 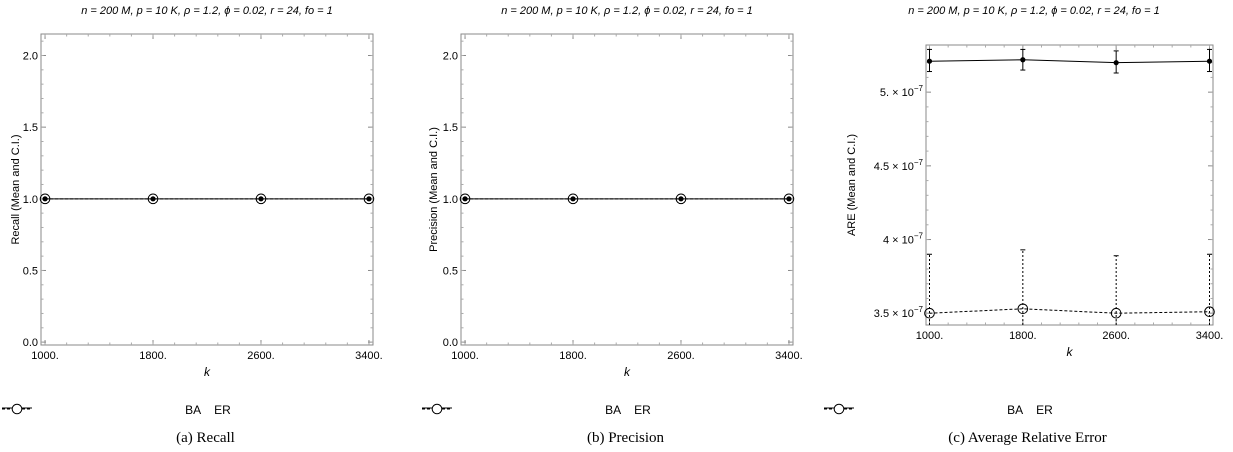 What do you see at coordinates (434, 189) in the screenshot?
I see `y-axis-label: Precision (Mean and C.I.)` at bounding box center [434, 189].